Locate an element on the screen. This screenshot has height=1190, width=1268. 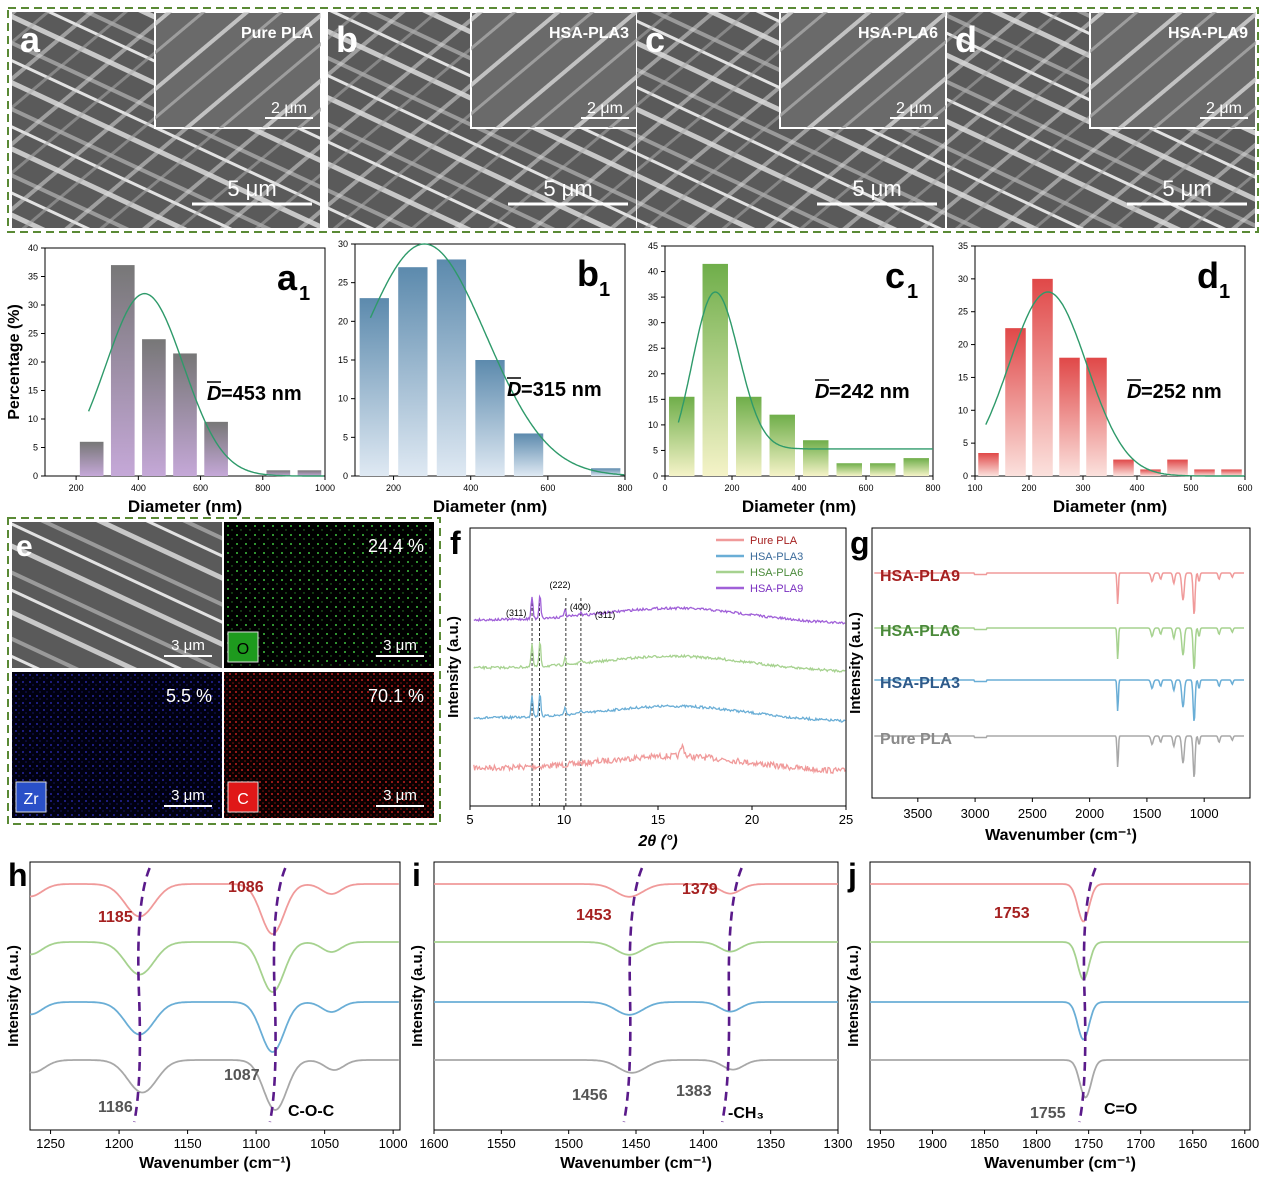
peak-annotation: C-O-C is located at coordinates (311, 1111).